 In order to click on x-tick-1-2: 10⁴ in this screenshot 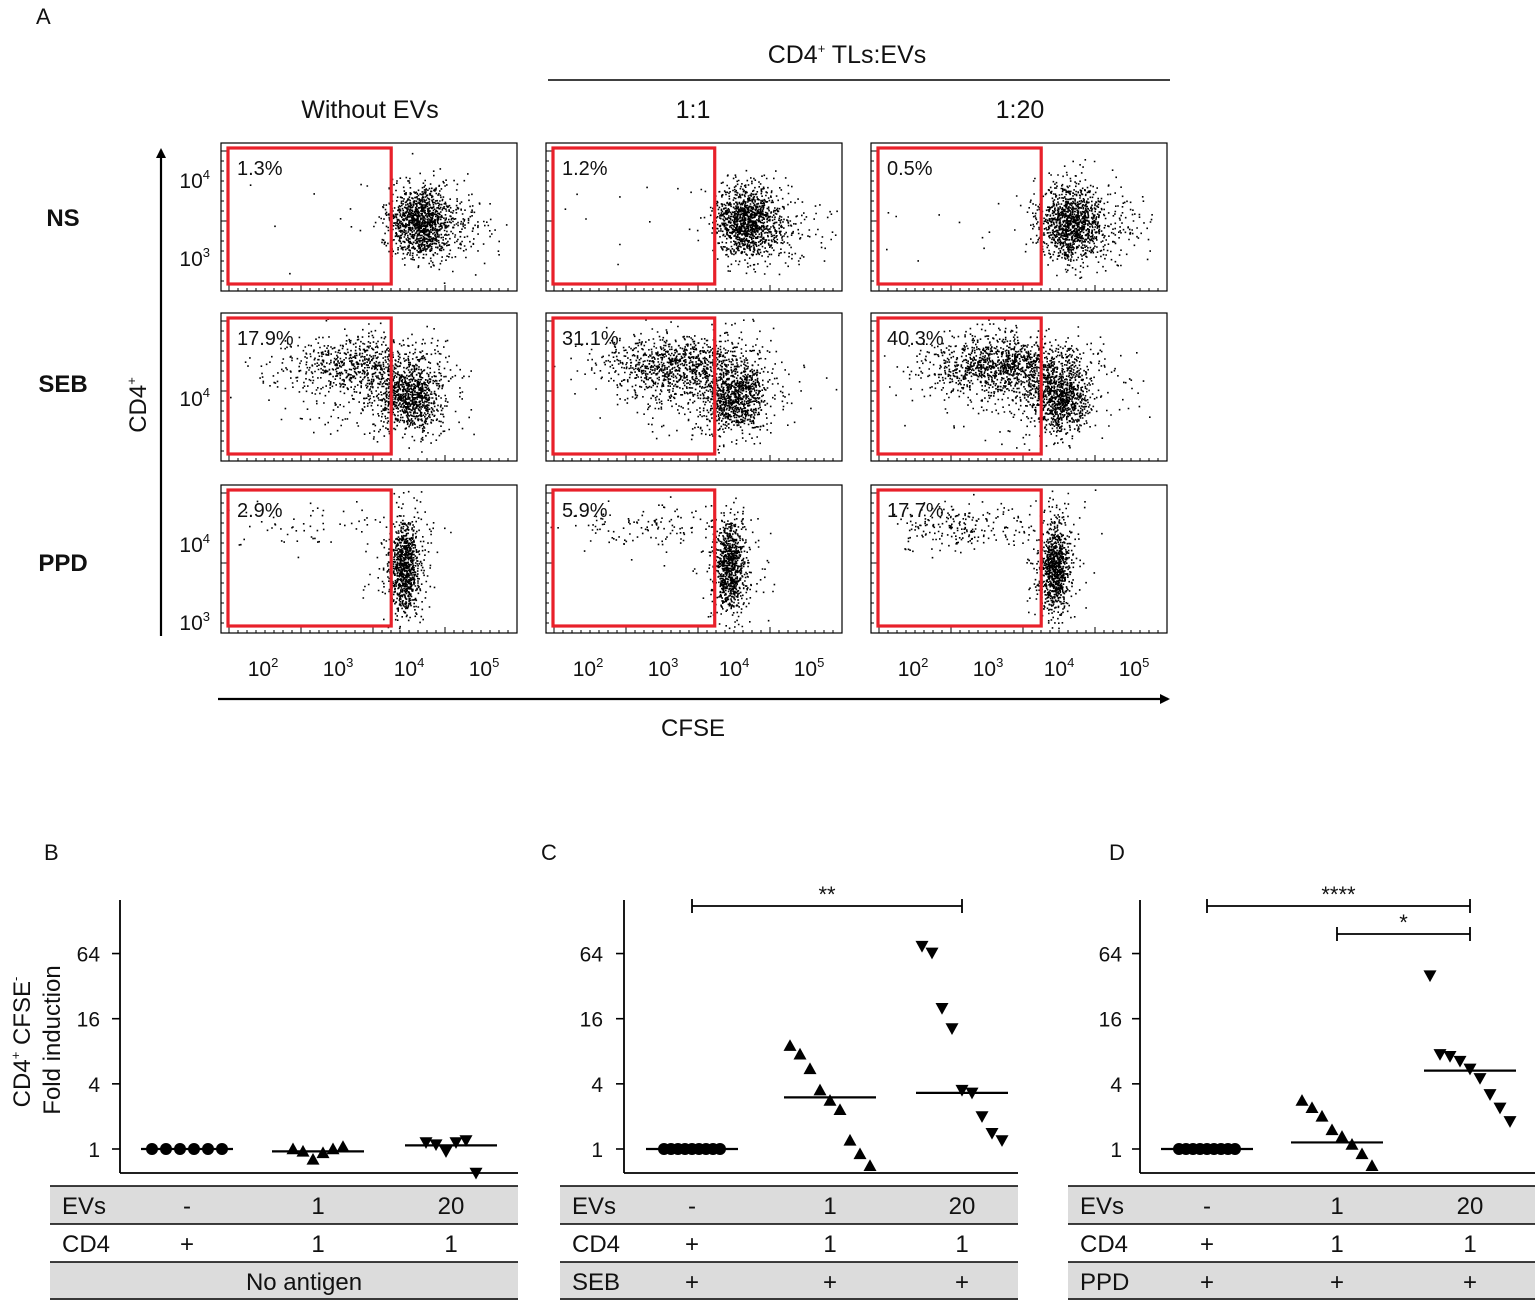, I will do `click(734, 668)`.